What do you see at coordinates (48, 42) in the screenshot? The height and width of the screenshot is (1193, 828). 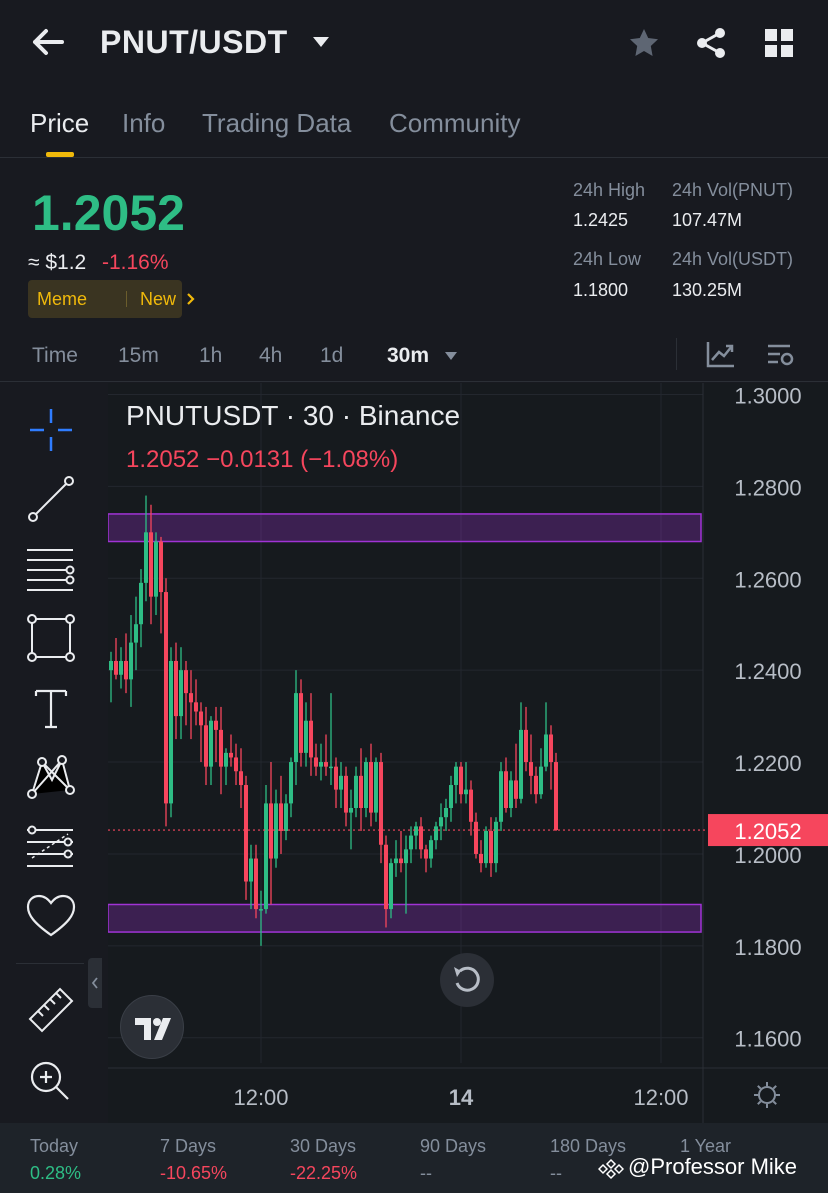 I see `arrow-left-icon` at bounding box center [48, 42].